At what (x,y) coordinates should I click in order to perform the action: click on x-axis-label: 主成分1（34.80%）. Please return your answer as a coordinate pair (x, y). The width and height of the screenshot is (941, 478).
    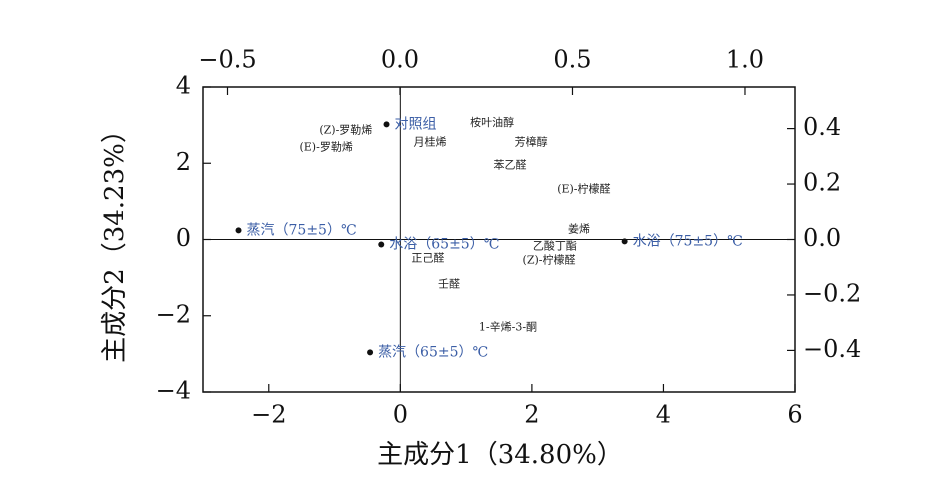
    Looking at the image, I should click on (500, 455).